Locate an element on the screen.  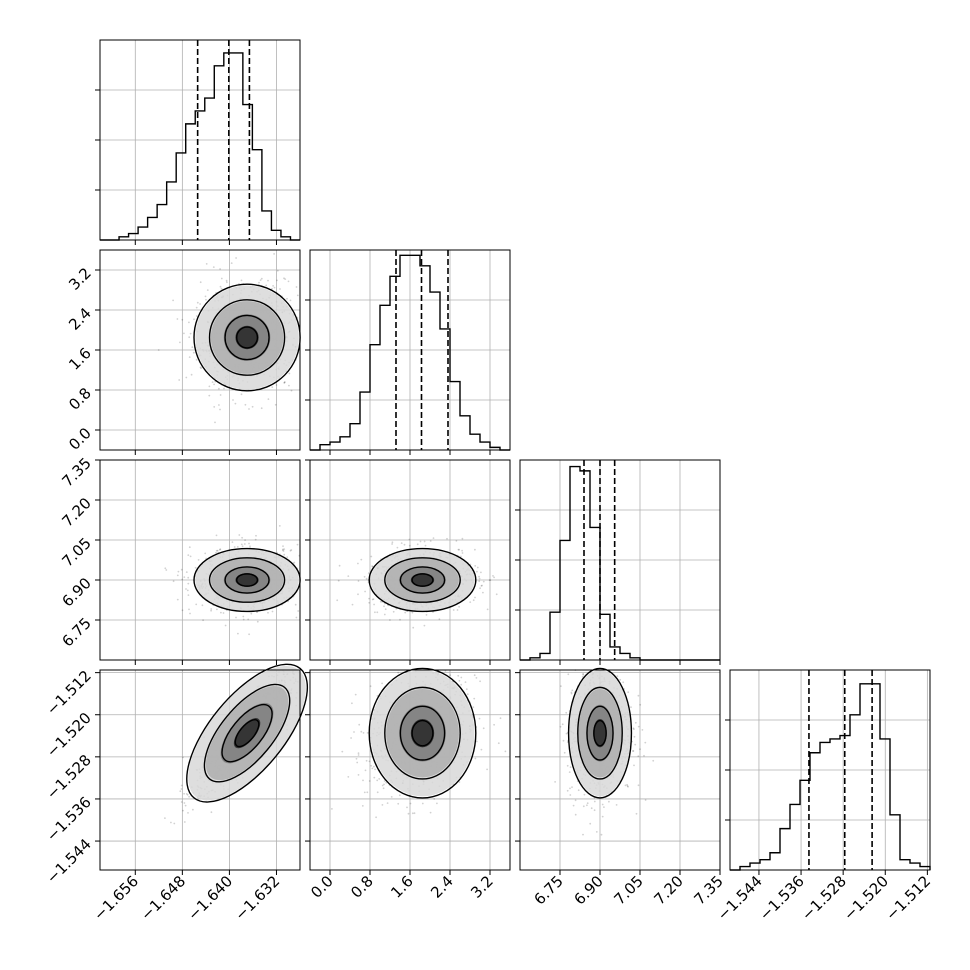
scatter-panel-p1-p3: 6.75 6.90 7.05 7.20 7.35 is located at coordinates (179, 559).